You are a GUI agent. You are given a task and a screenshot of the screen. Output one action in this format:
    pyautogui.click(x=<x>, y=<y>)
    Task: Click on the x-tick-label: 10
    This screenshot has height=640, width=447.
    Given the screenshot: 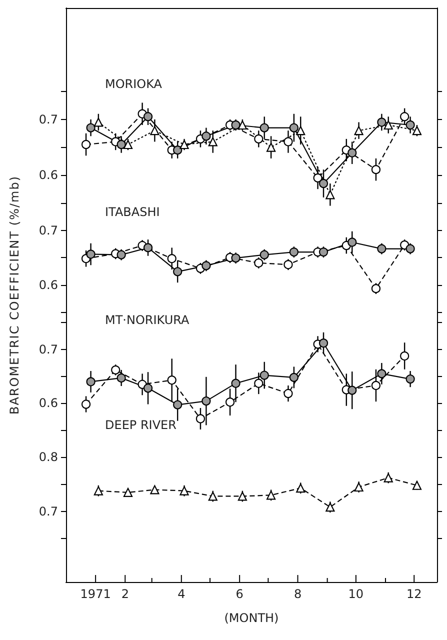 What is the action you would take?
    pyautogui.click(x=356, y=594)
    